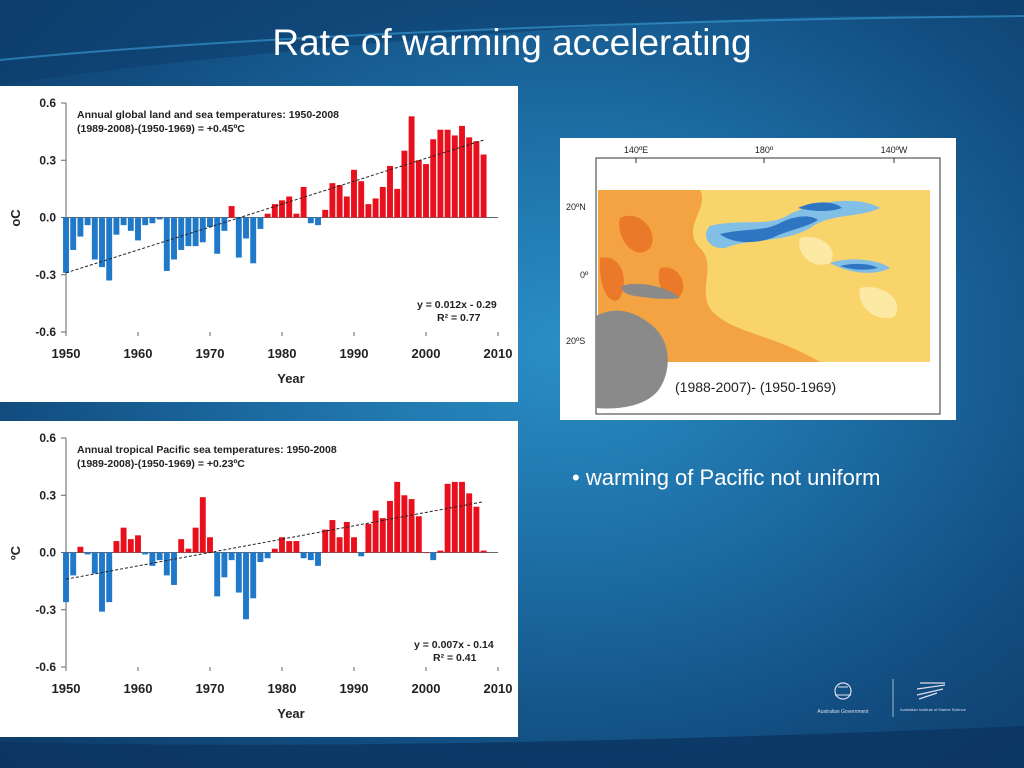  Describe the element at coordinates (469, 523) in the screenshot. I see `bar-2006` at that location.